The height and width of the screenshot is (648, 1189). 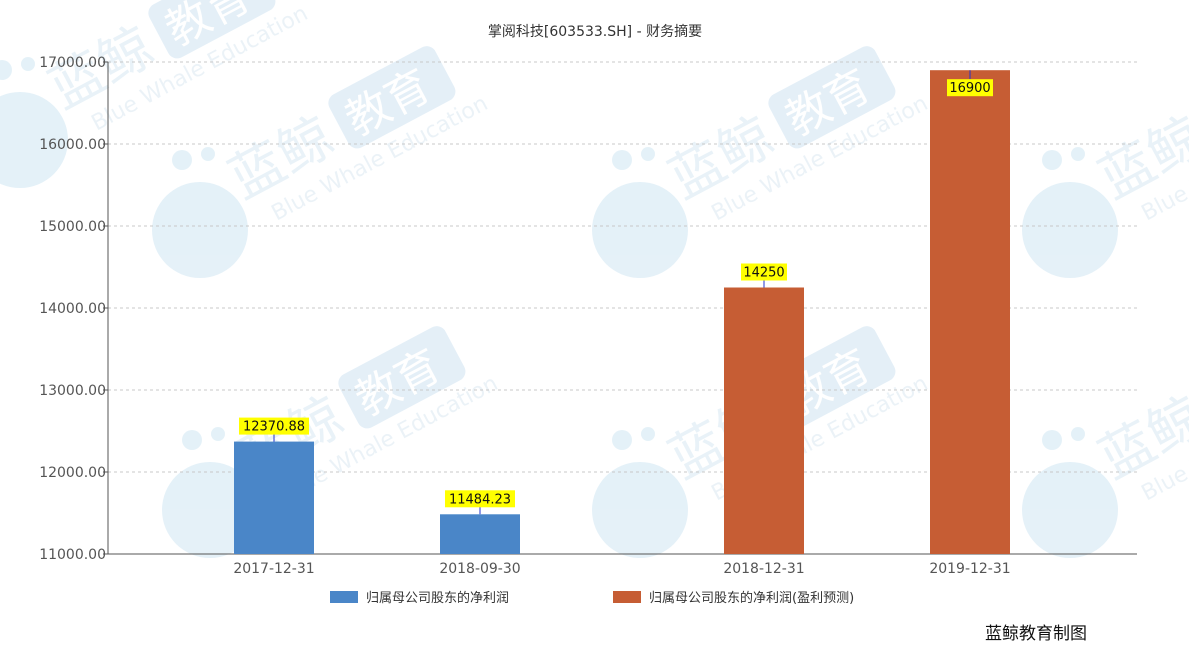 I want to click on x-tick-label: 2017-12-31, so click(x=273, y=569).